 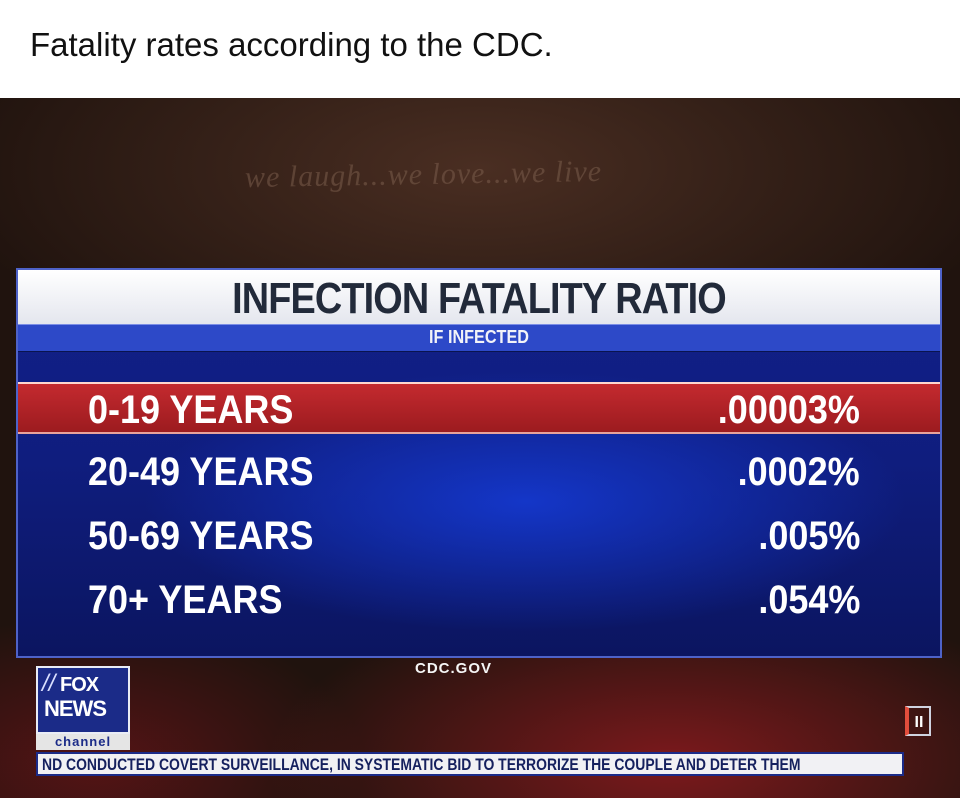 I want to click on fatality-value: .054%, so click(x=808, y=600).